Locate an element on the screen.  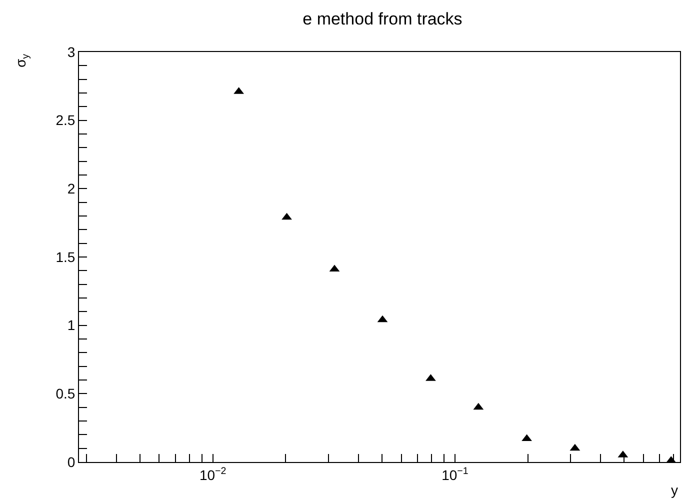
y-tick-label: 1.5 is located at coordinates (66, 256).